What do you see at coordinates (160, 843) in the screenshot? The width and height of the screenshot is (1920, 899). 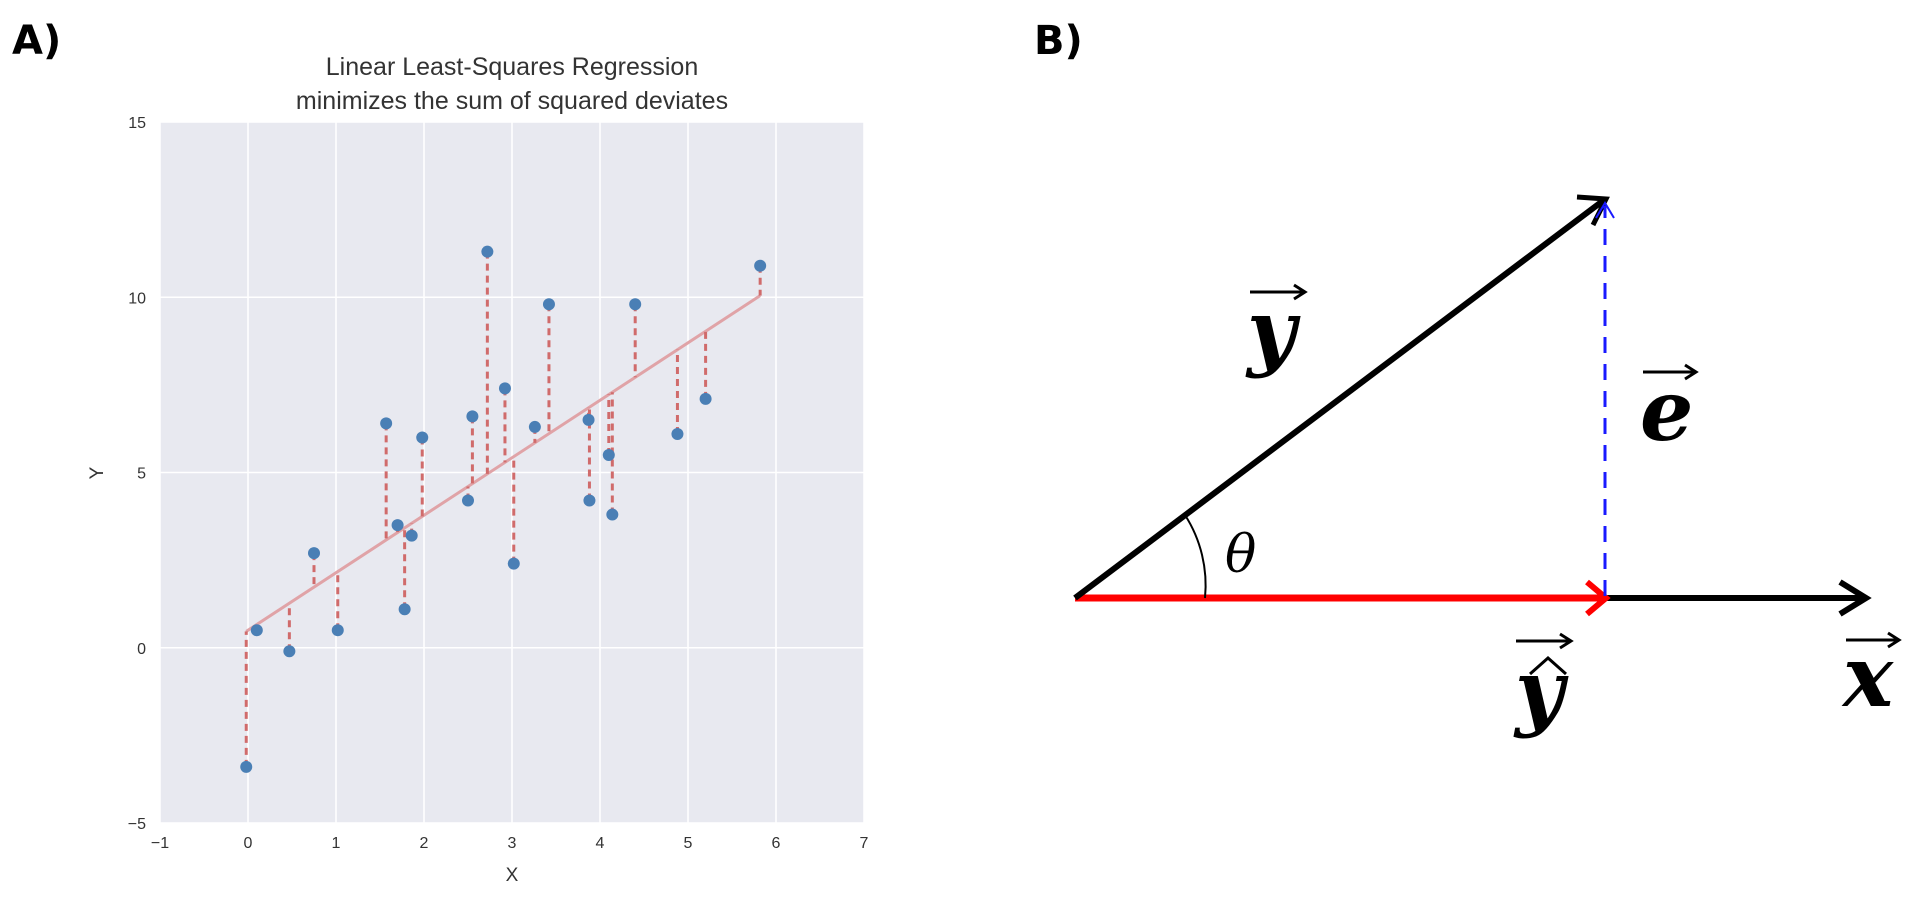 I see `x-tick-label: −1` at bounding box center [160, 843].